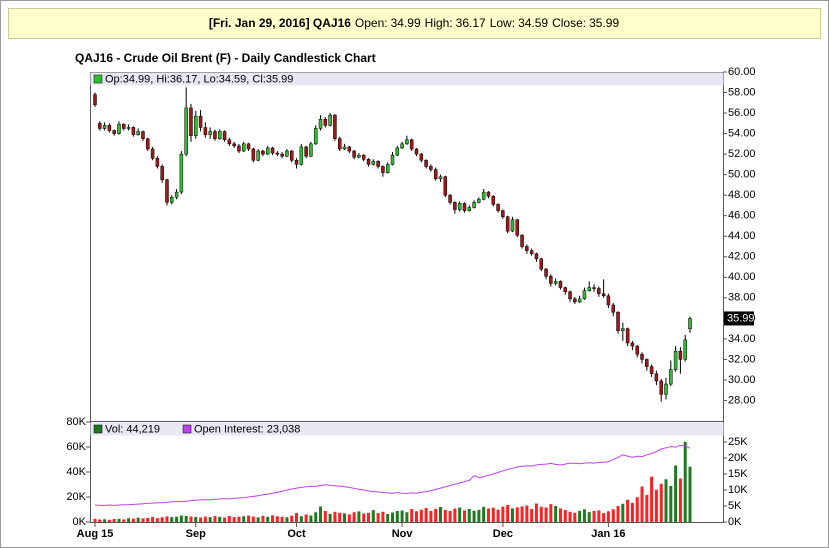 The width and height of the screenshot is (829, 548). I want to click on y-tick-label: 32.00, so click(742, 359).